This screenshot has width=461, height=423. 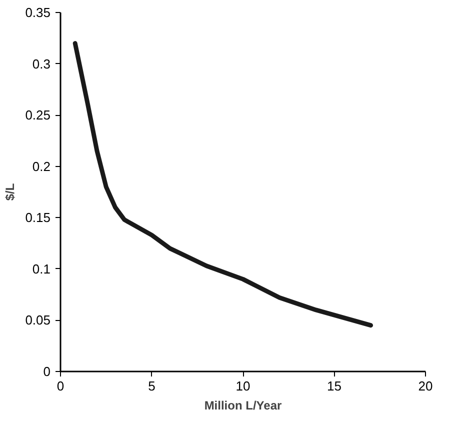 What do you see at coordinates (243, 386) in the screenshot?
I see `x-tick-label: 10` at bounding box center [243, 386].